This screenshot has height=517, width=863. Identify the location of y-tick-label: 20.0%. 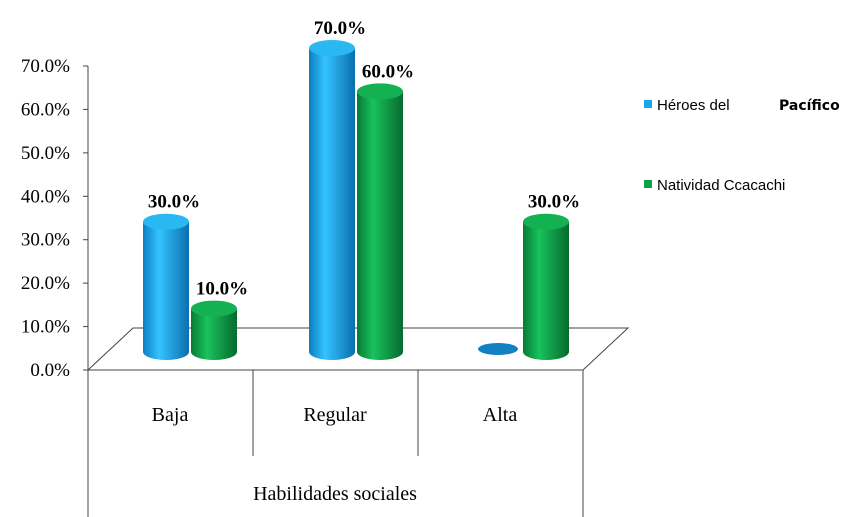
(45, 283).